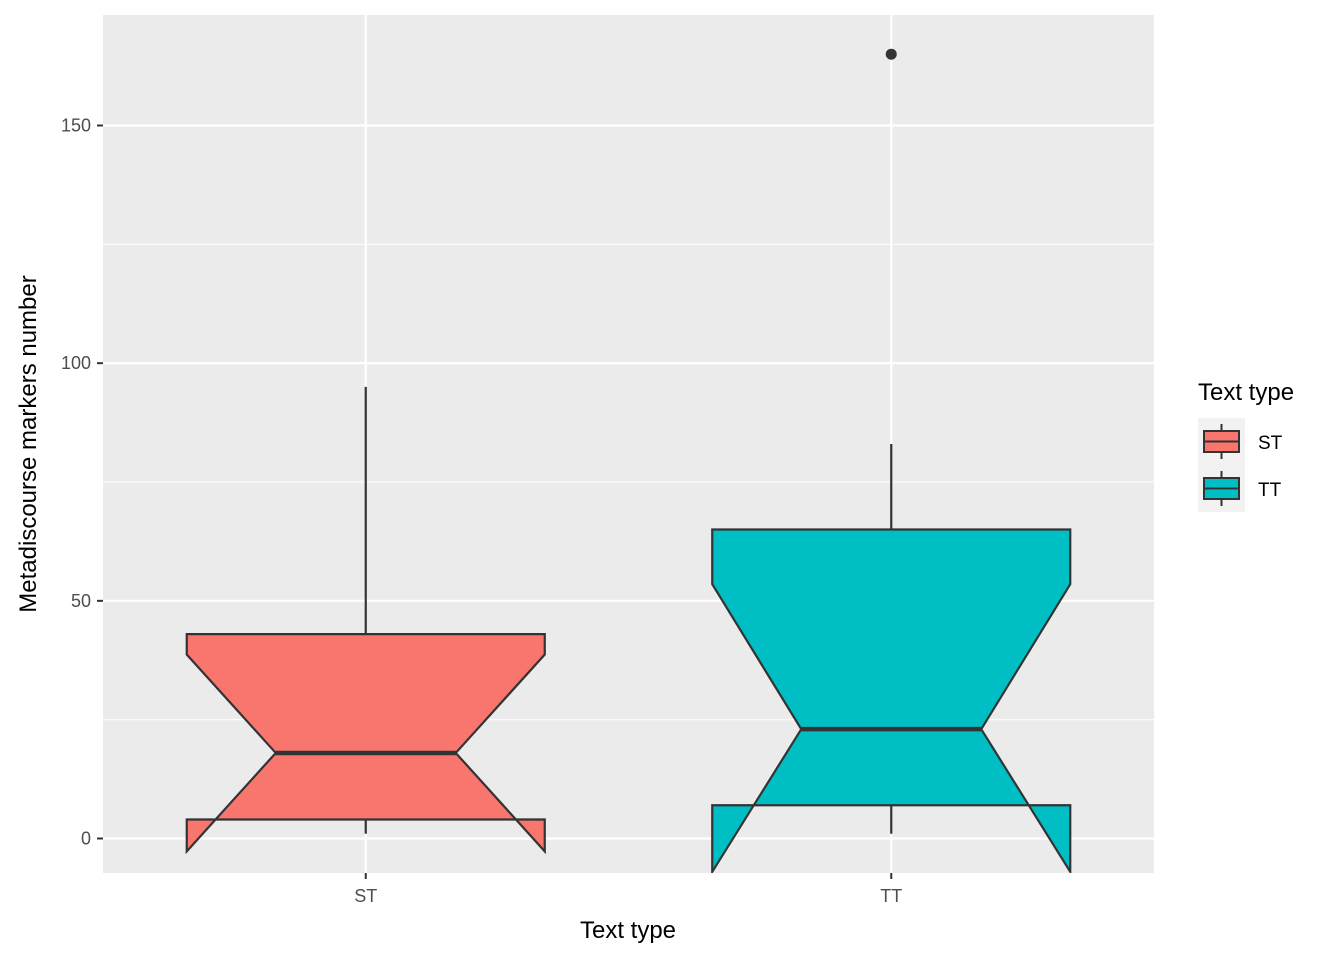  I want to click on legend: Text type ST TT, so click(1246, 445).